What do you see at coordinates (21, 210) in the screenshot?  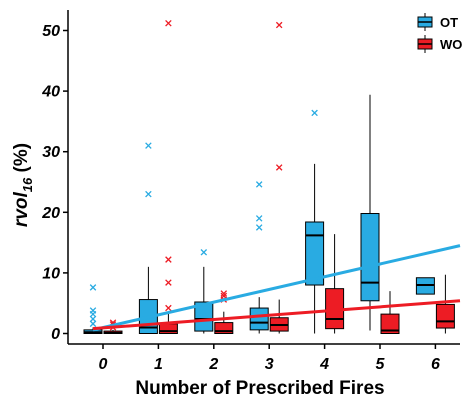 I see `y-axis-label-base: rvol` at bounding box center [21, 210].